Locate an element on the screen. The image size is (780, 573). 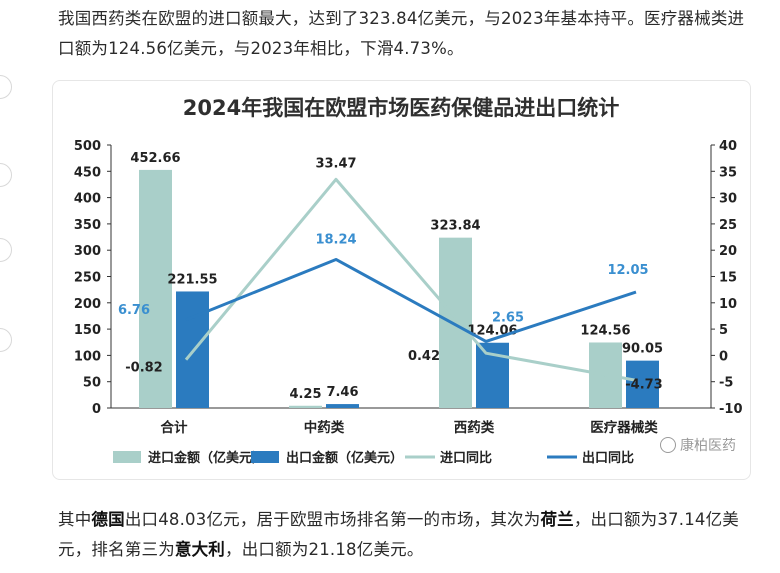
country-netherlands: 荷兰 is located at coordinates (557, 519).